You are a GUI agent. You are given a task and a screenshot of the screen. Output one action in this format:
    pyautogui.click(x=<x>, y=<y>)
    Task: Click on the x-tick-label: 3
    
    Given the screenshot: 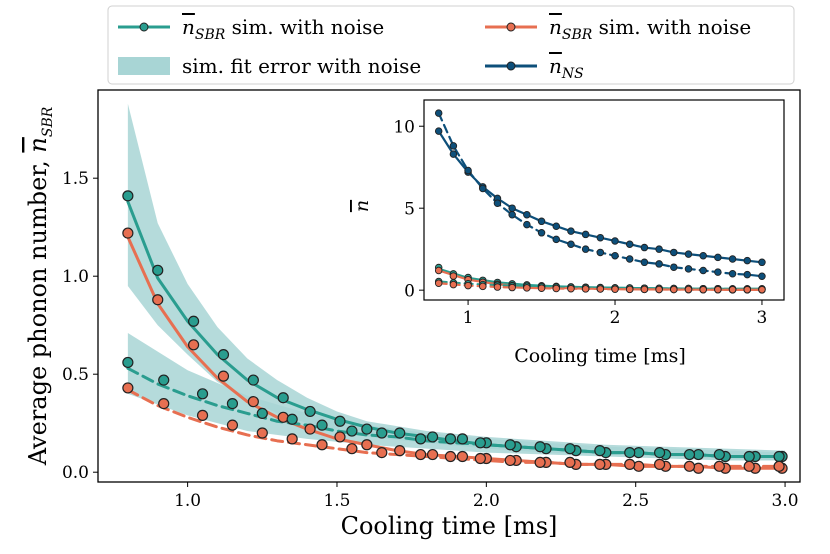 What is the action you would take?
    pyautogui.click(x=762, y=318)
    